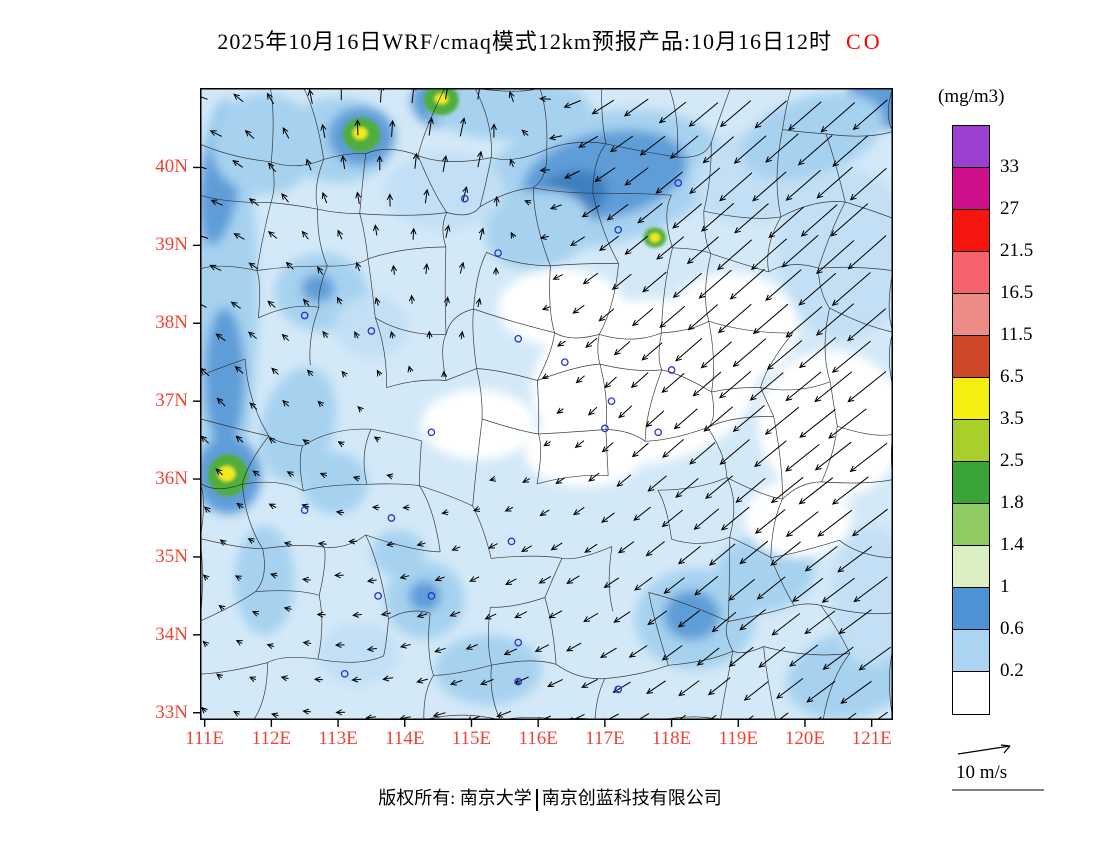 This screenshot has width=1100, height=850. What do you see at coordinates (631, 798) in the screenshot?
I see `copyright-company: 南京创蓝科技有限公司` at bounding box center [631, 798].